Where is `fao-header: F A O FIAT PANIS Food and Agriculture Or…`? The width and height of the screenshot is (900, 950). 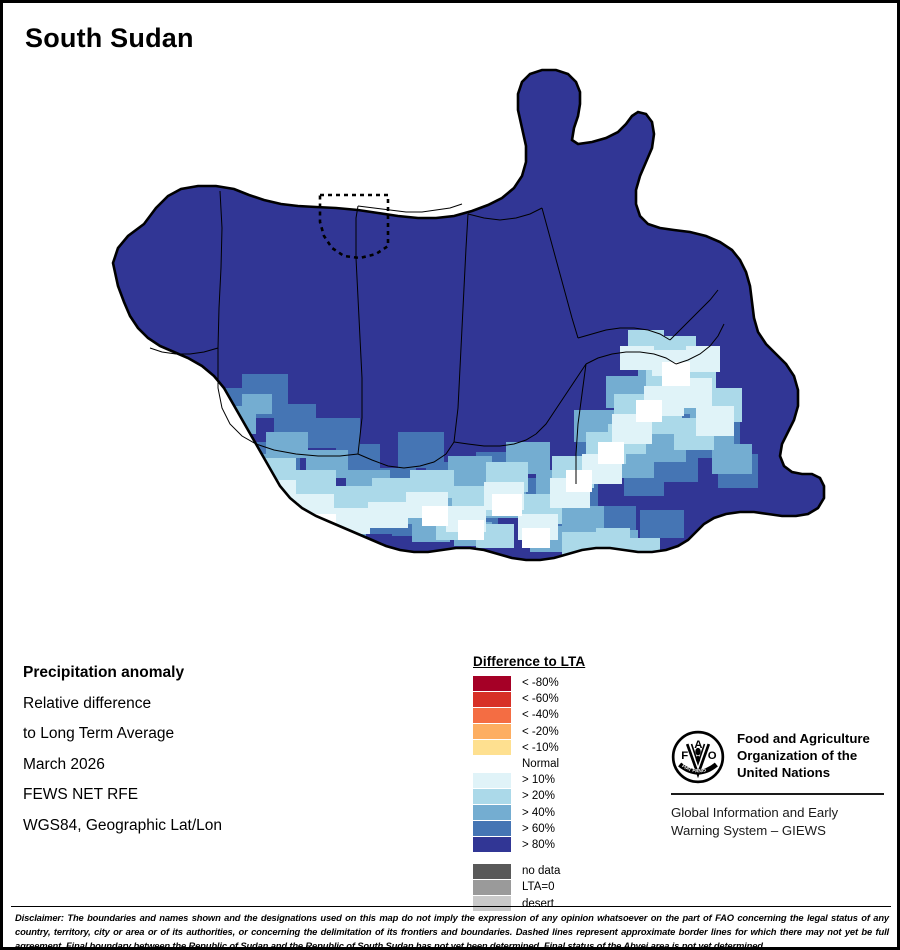 fao-header: F A O FIAT PANIS Food and Agriculture Or… is located at coordinates (778, 757).